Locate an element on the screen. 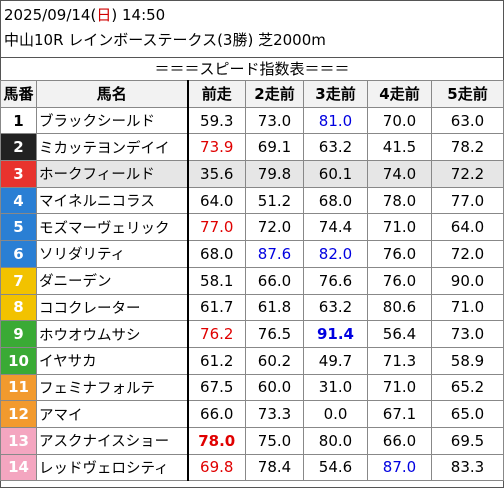 The image size is (504, 488). speed-index-value: 61.8 is located at coordinates (274, 307).